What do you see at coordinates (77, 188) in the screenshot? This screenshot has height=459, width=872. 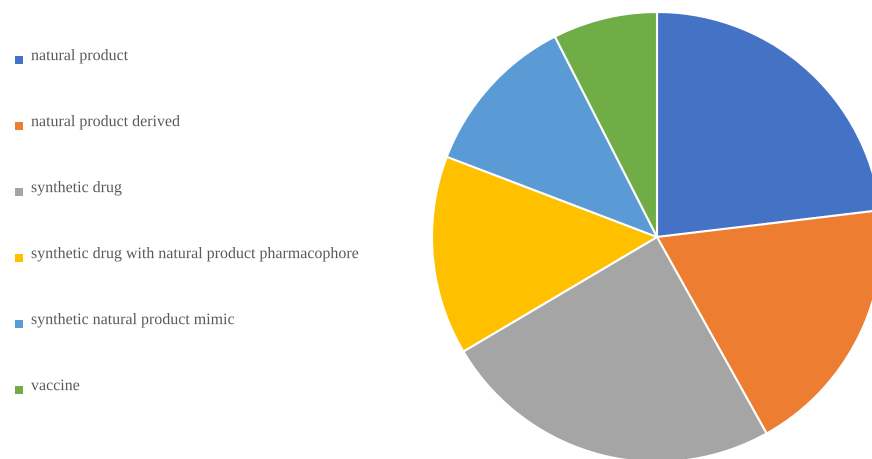 I see `legend-label: synthetic drug` at bounding box center [77, 188].